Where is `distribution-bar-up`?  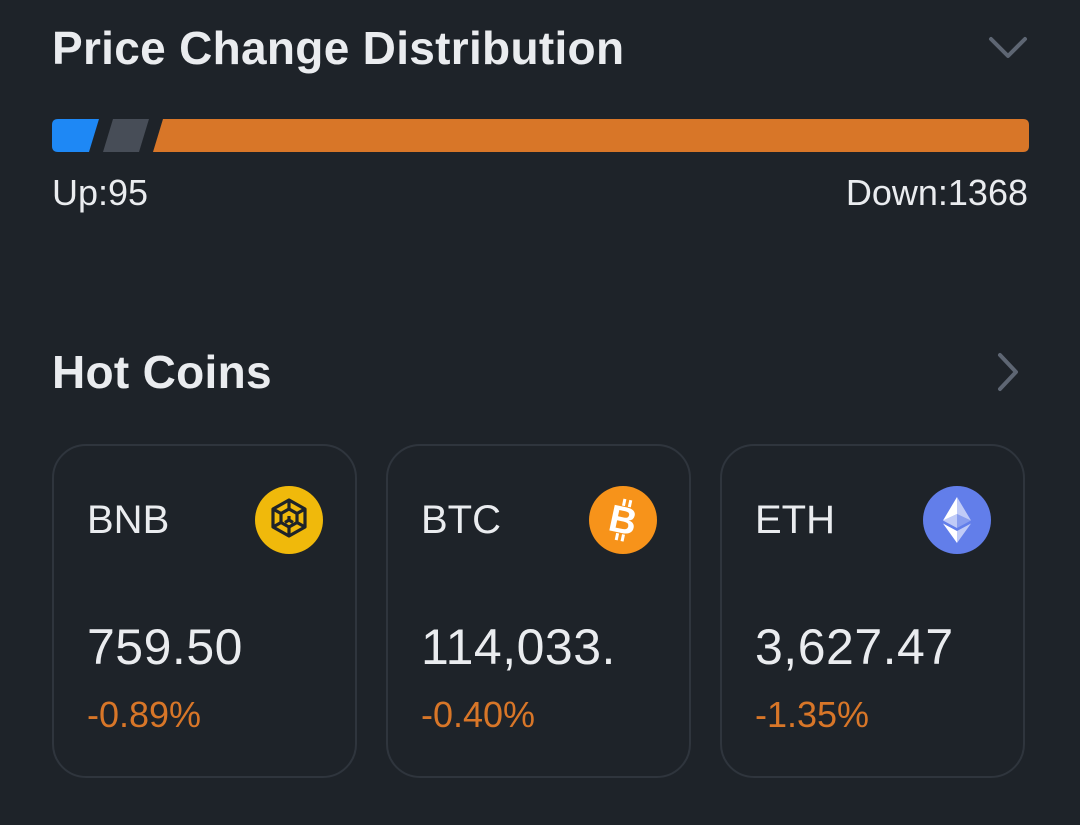
distribution-bar-up is located at coordinates (75, 135).